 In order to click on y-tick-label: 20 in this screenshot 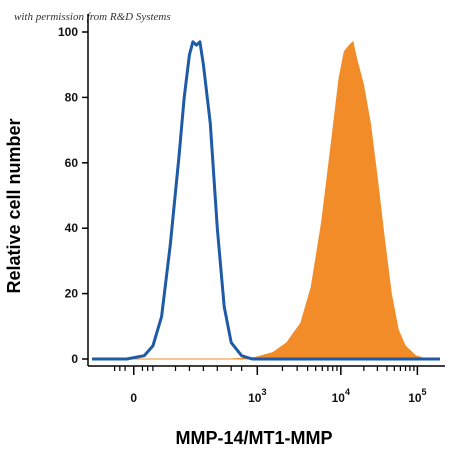, I will do `click(72, 294)`.